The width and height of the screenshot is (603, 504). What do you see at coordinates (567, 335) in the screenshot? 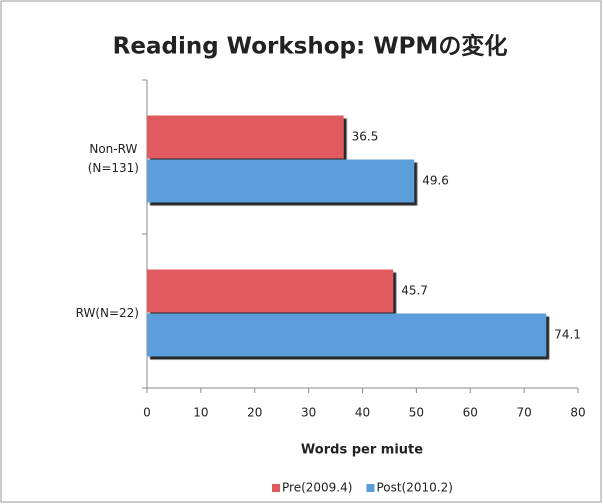
I see `value-label: 74.1` at bounding box center [567, 335].